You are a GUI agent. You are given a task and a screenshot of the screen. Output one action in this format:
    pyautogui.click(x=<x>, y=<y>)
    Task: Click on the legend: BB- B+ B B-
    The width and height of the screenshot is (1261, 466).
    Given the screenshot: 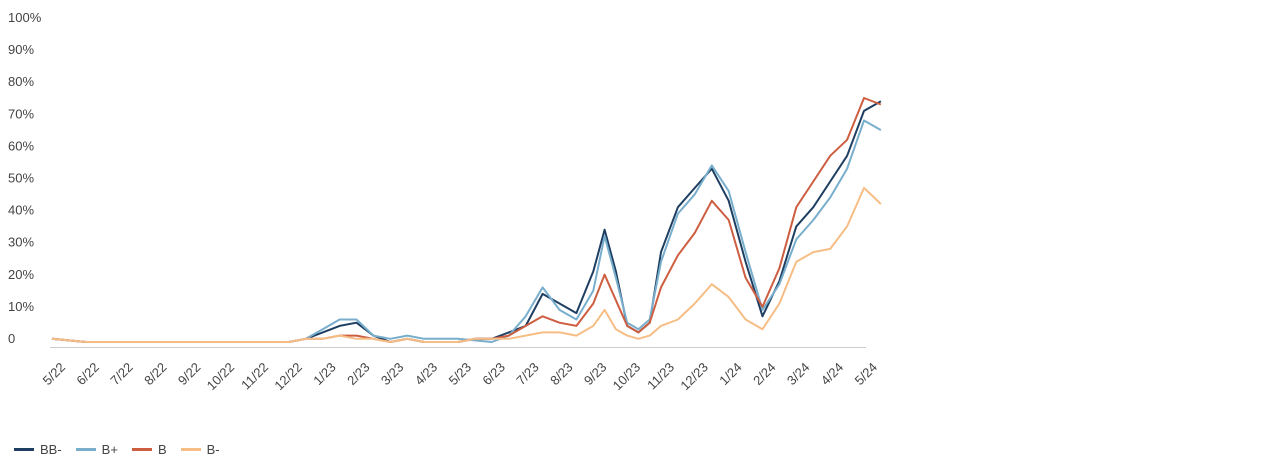 What is the action you would take?
    pyautogui.click(x=117, y=449)
    